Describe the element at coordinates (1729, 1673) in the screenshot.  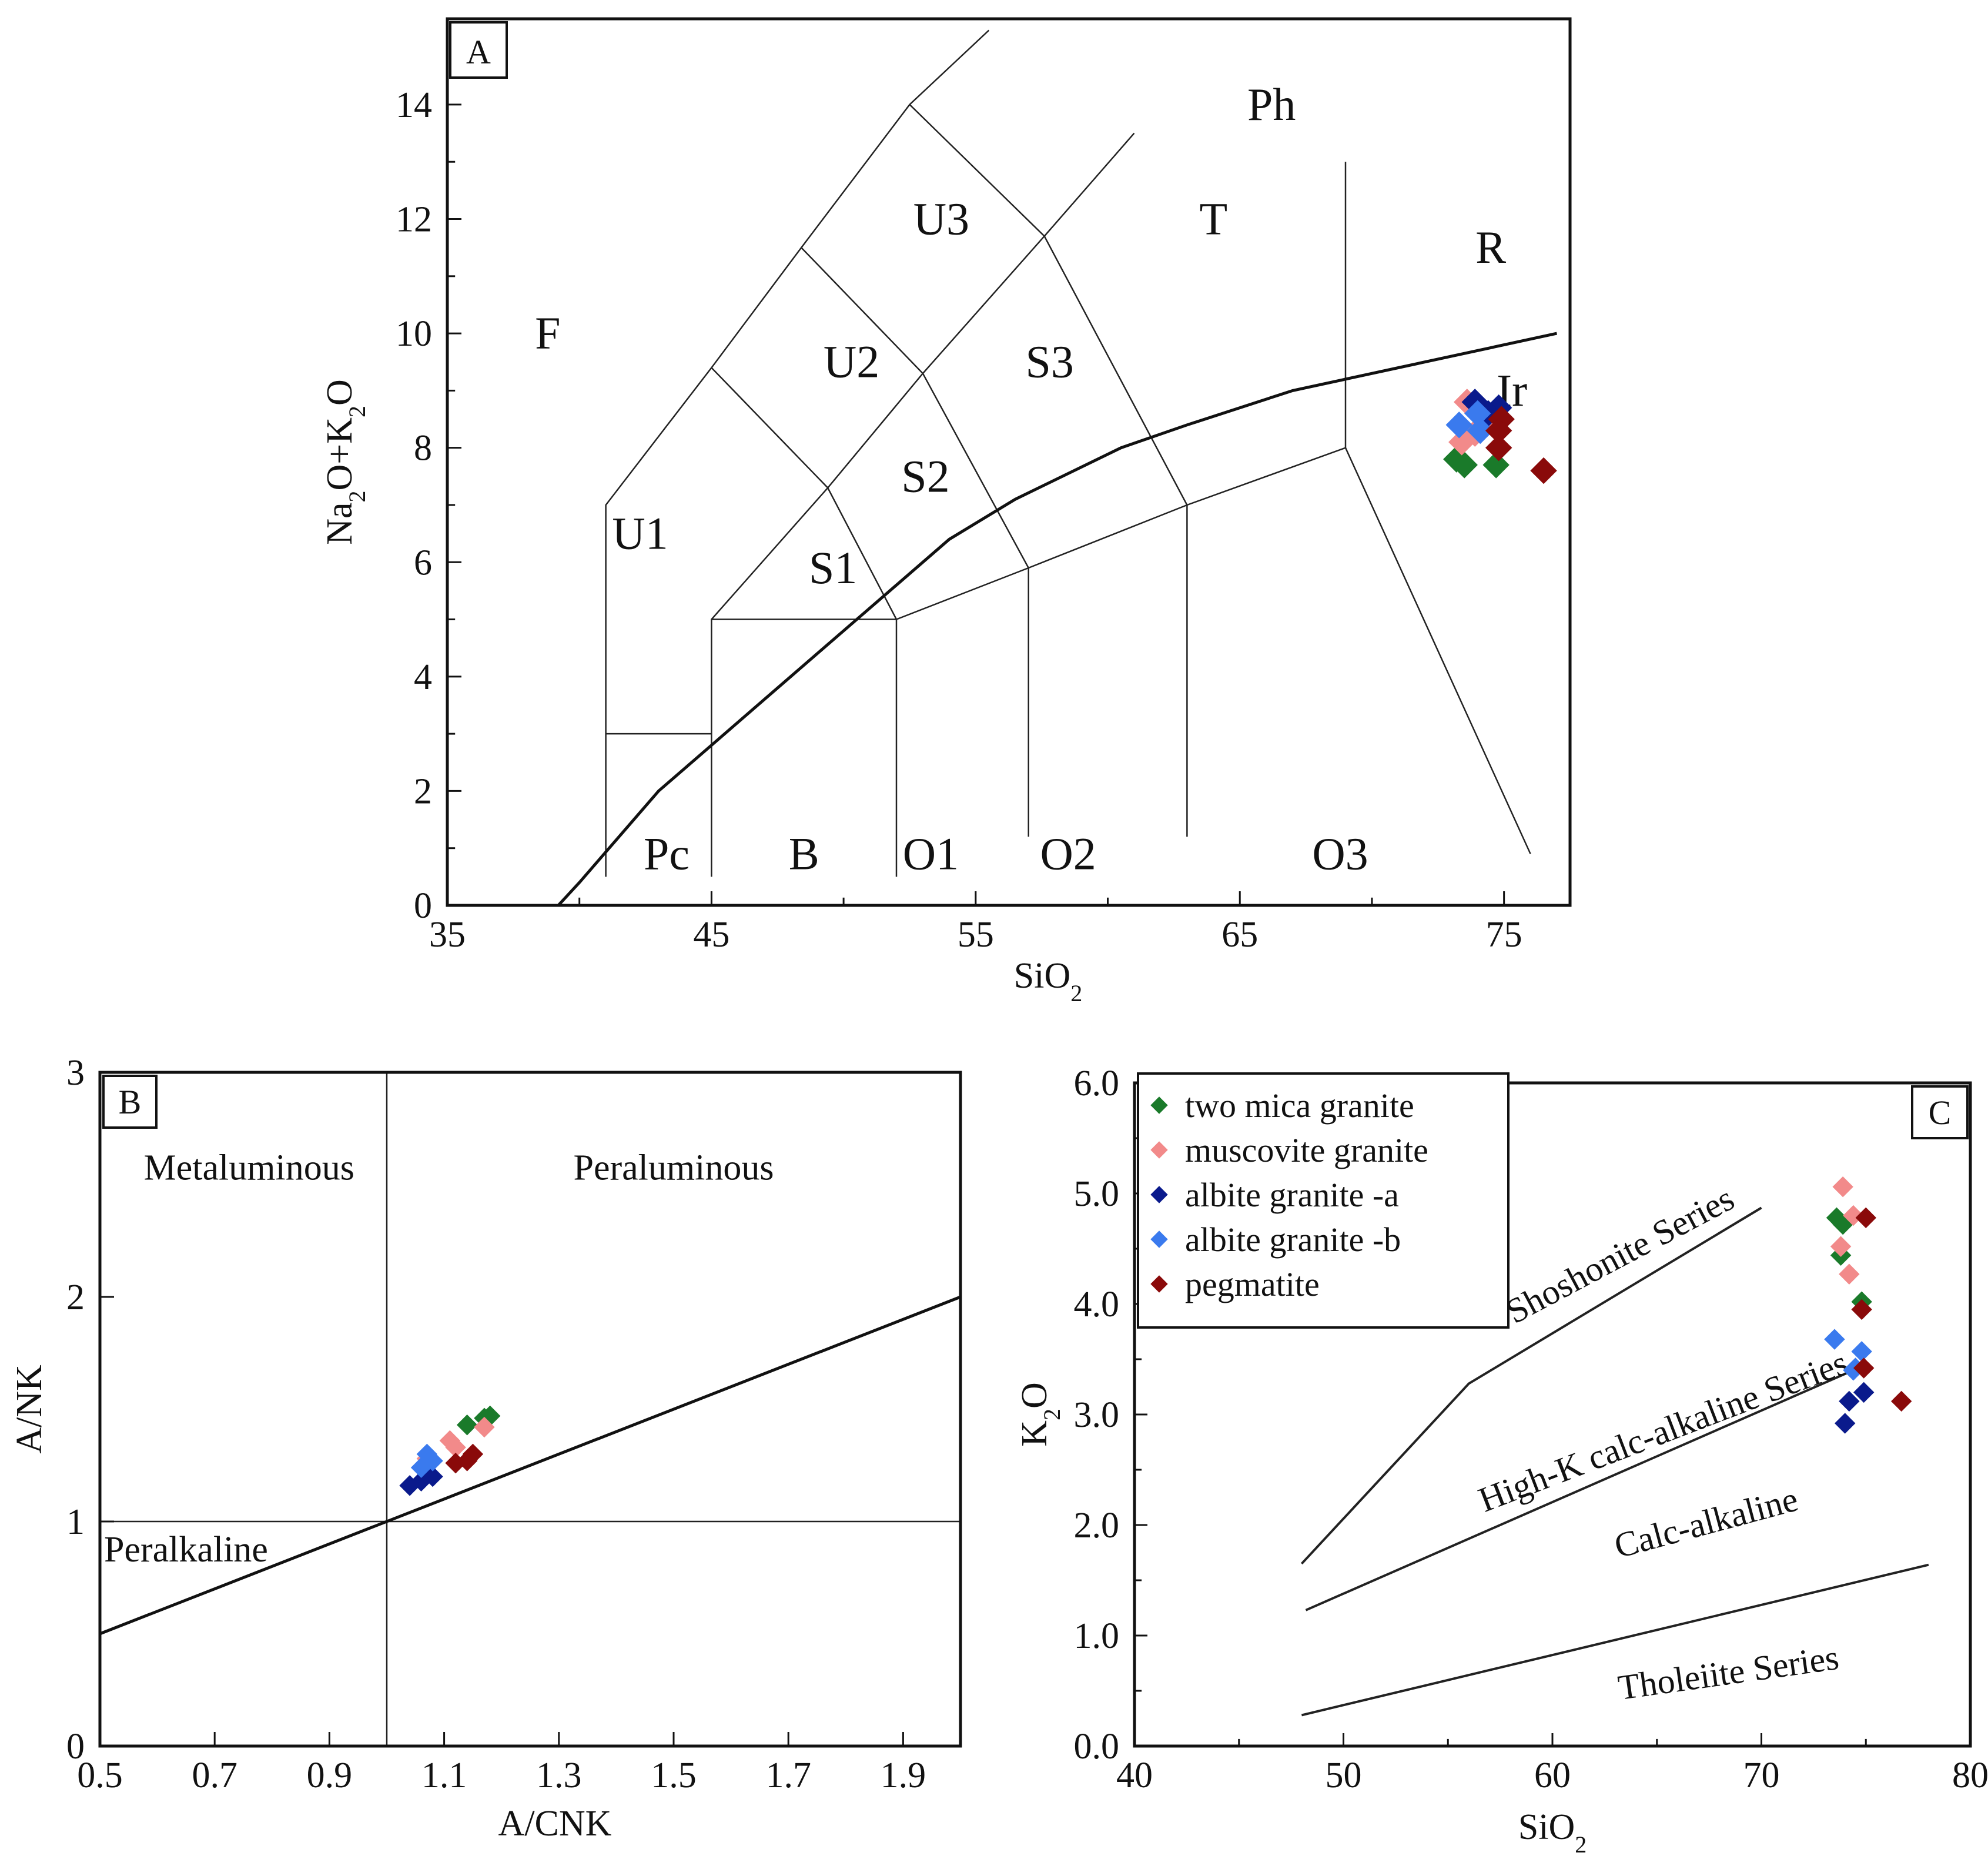
I see `series-label: Tholeiite Series` at that location.